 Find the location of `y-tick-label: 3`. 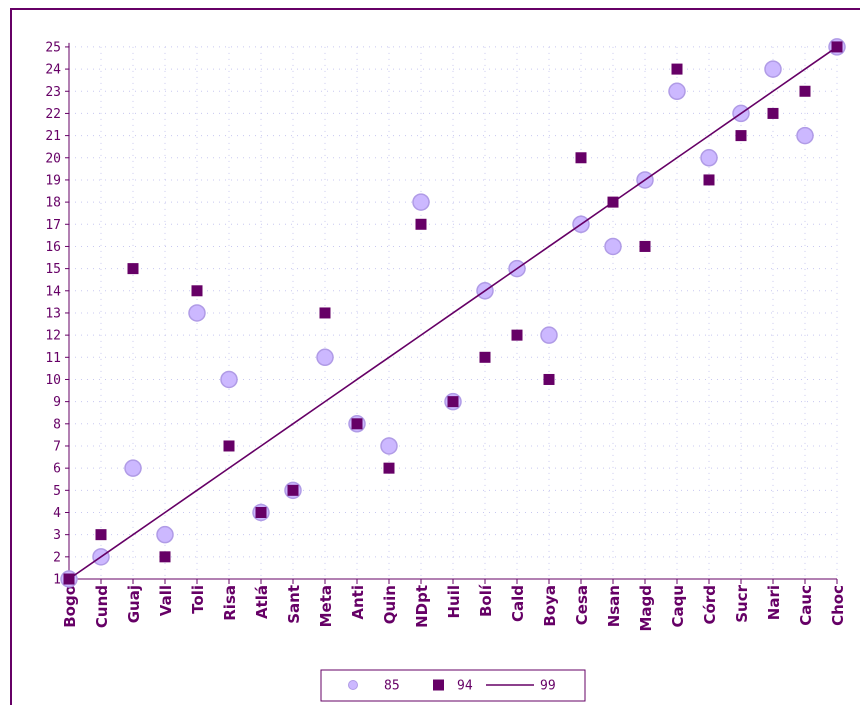

y-tick-label: 3 is located at coordinates (57, 535).